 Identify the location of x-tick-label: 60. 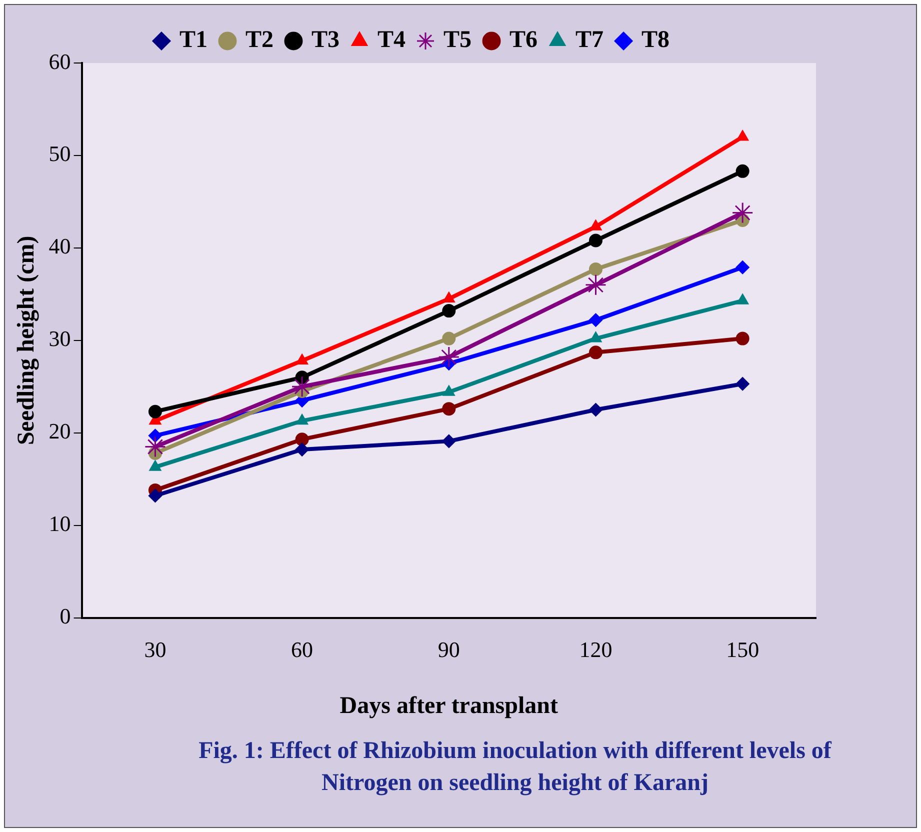
(302, 649).